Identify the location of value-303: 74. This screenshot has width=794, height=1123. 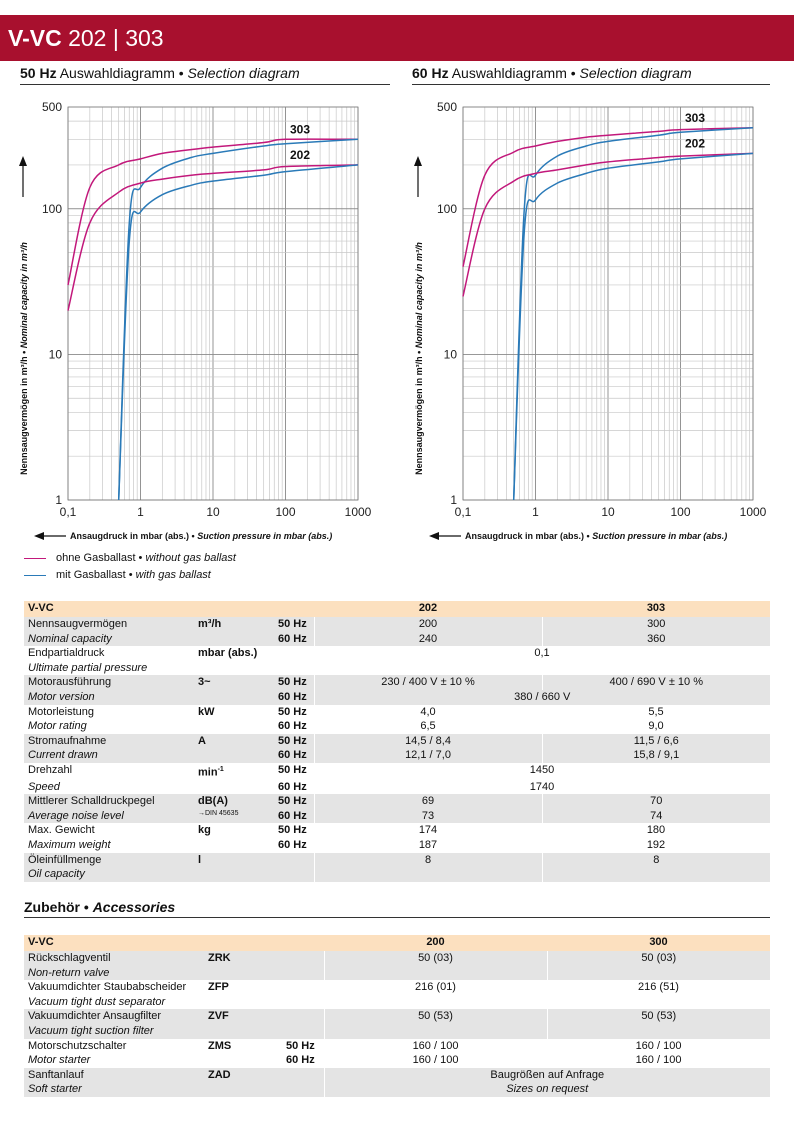
(655, 816).